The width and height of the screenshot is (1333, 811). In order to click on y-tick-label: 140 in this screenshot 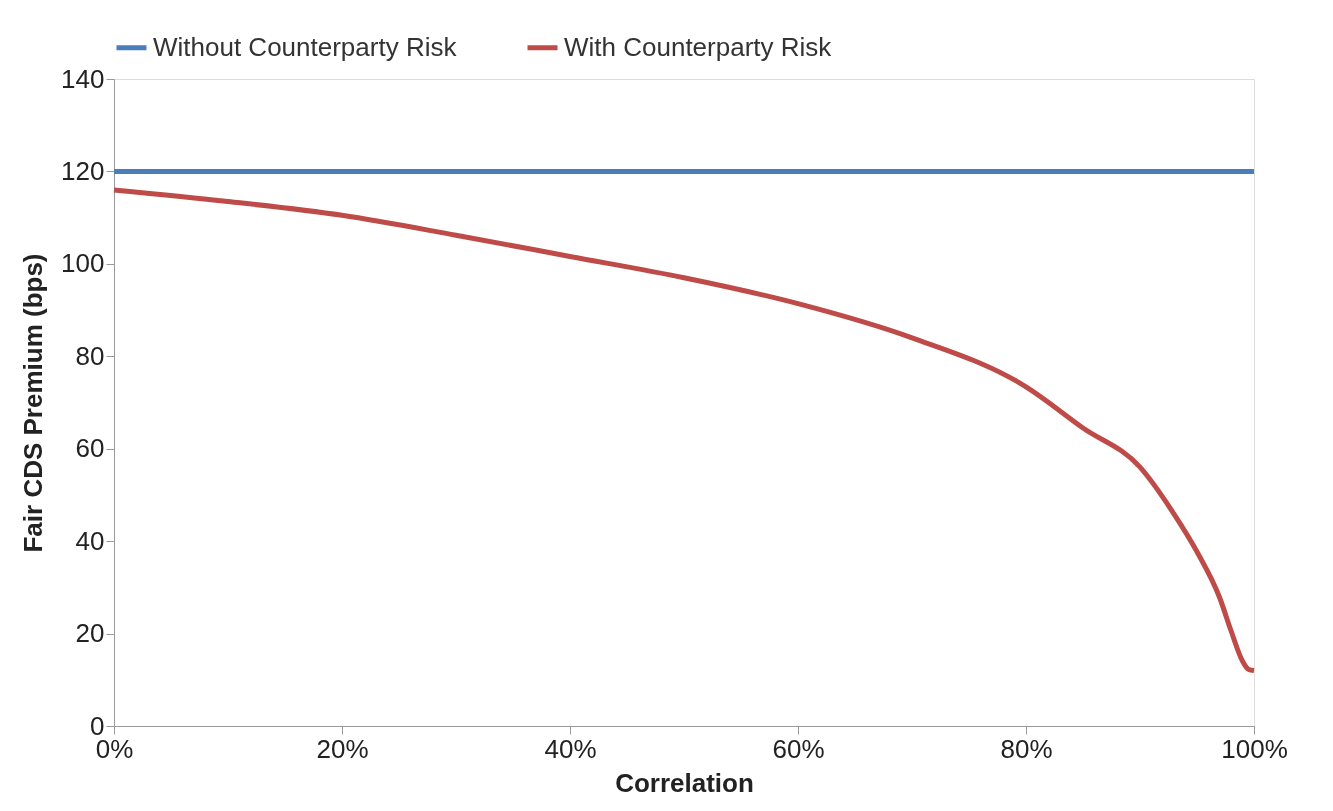, I will do `click(83, 78)`.